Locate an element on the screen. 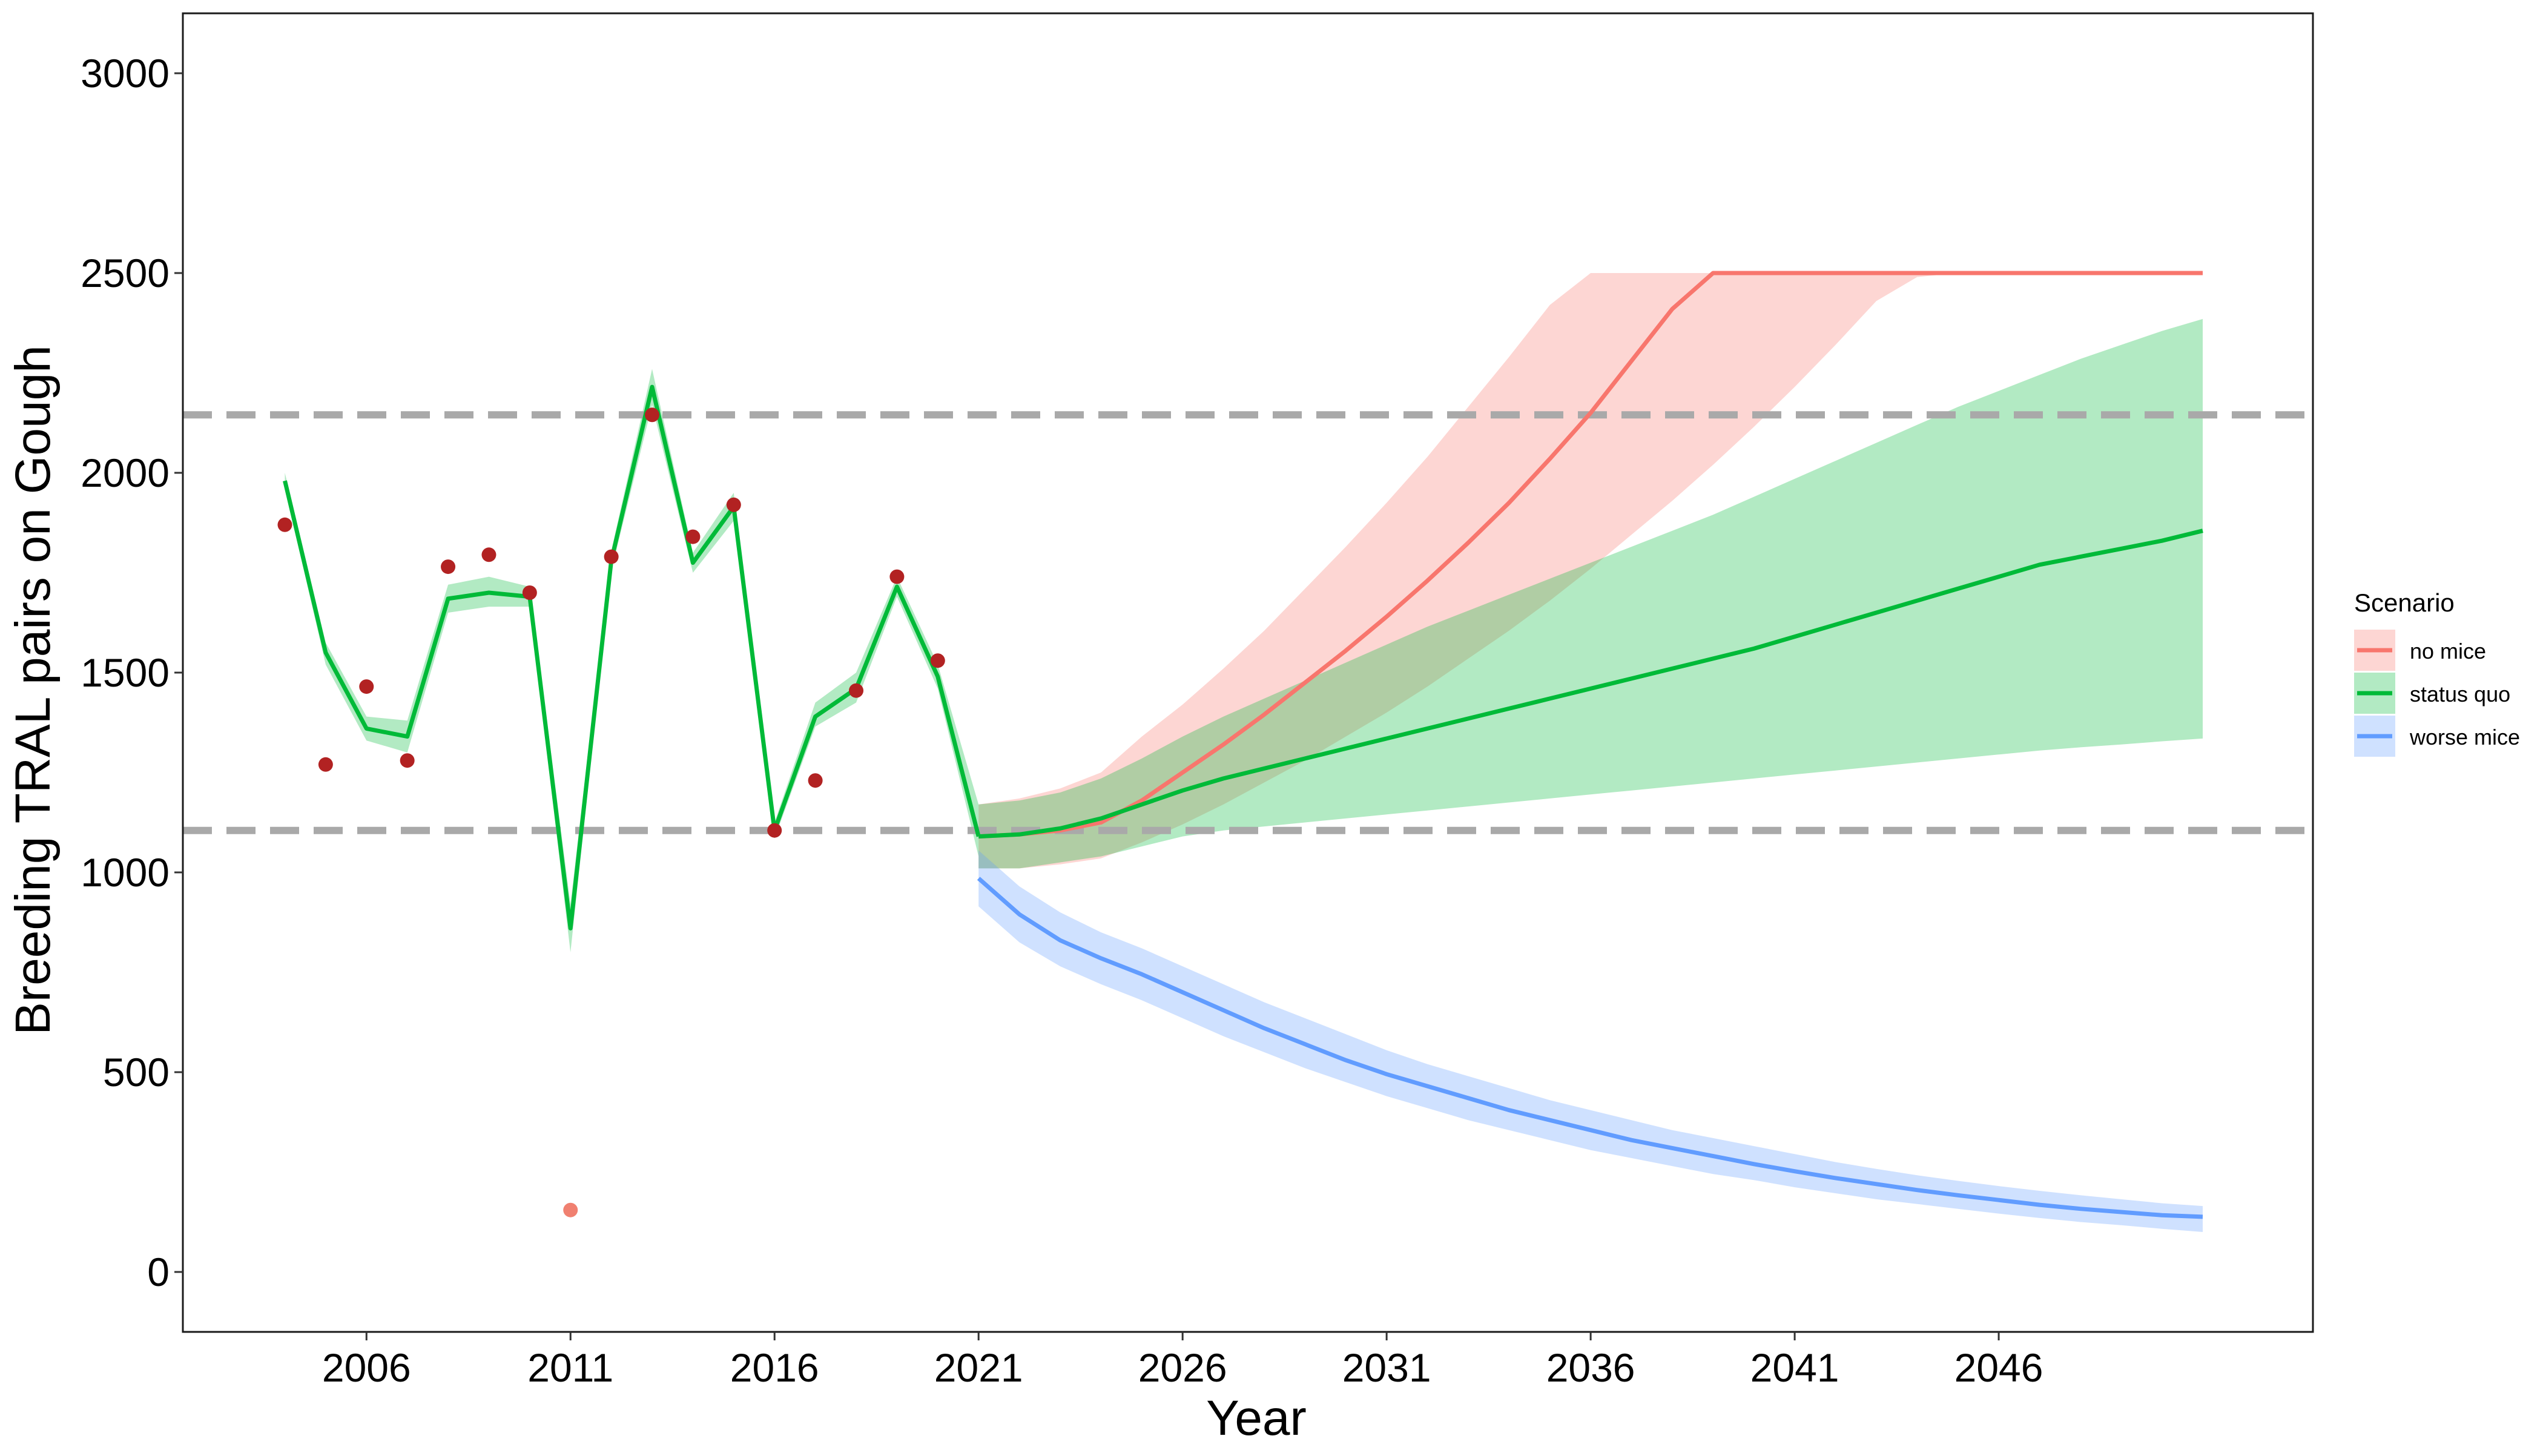 The height and width of the screenshot is (1456, 2543). fitted-past-band is located at coordinates (632, 660).